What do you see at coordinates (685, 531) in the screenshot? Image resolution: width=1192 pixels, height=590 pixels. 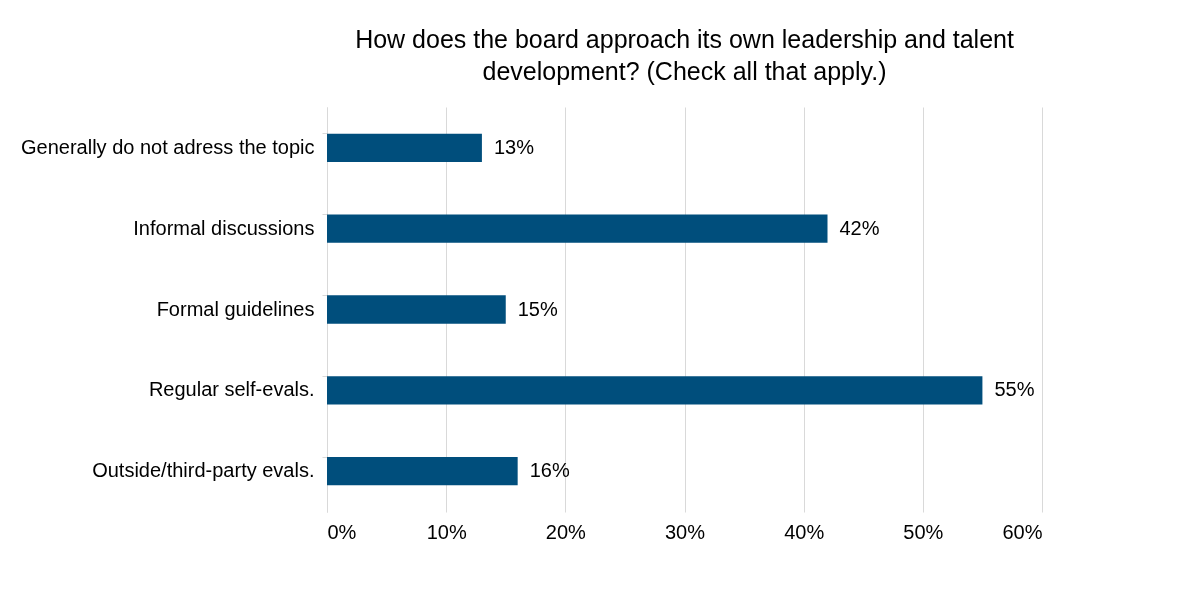 I see `x-tick-label: 30%` at bounding box center [685, 531].